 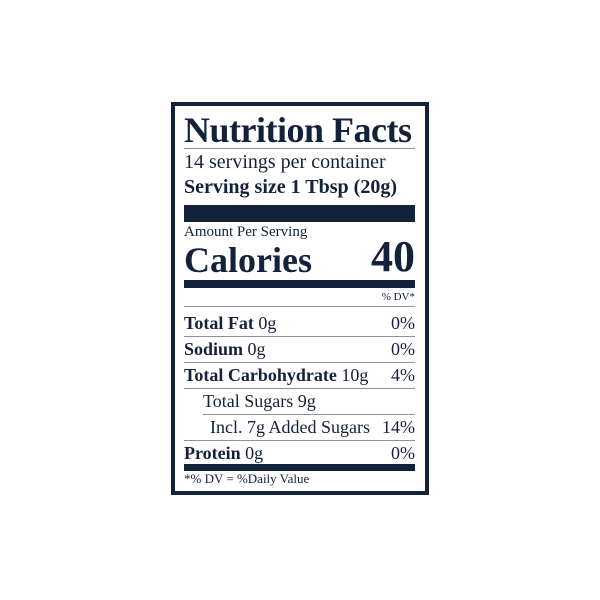 What do you see at coordinates (299, 324) in the screenshot?
I see `nutrient-row-total-fat: Total Fat 0g 0%` at bounding box center [299, 324].